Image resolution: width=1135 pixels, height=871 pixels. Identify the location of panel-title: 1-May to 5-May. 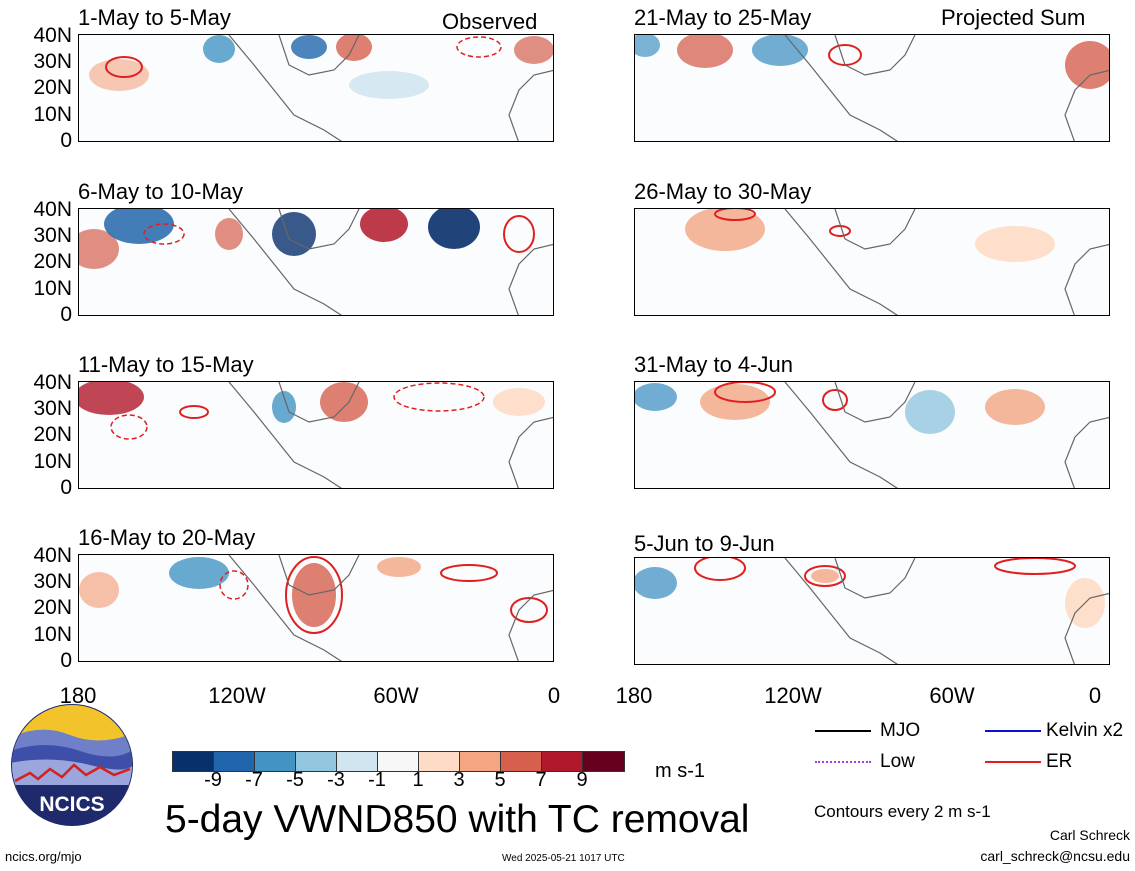
(154, 17).